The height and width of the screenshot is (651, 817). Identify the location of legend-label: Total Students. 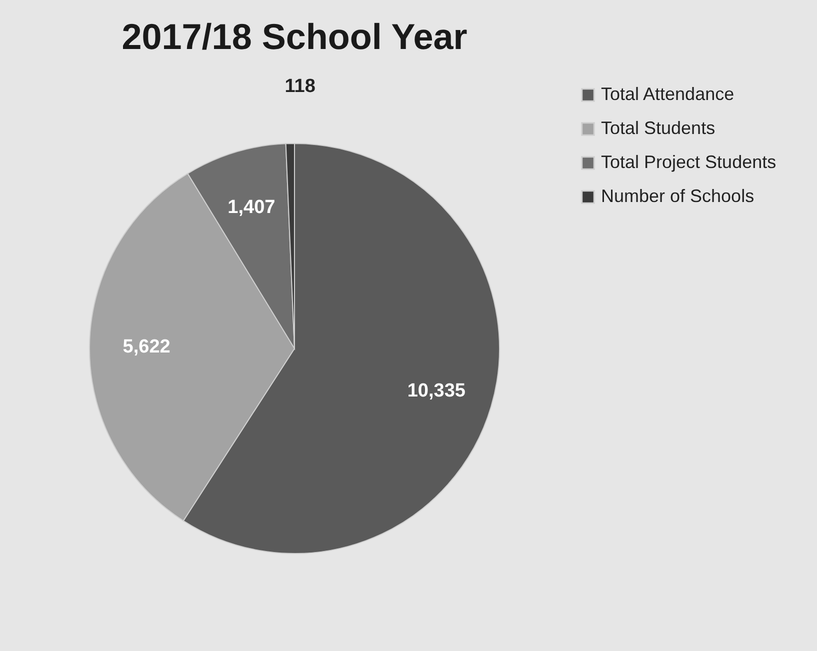
(658, 128).